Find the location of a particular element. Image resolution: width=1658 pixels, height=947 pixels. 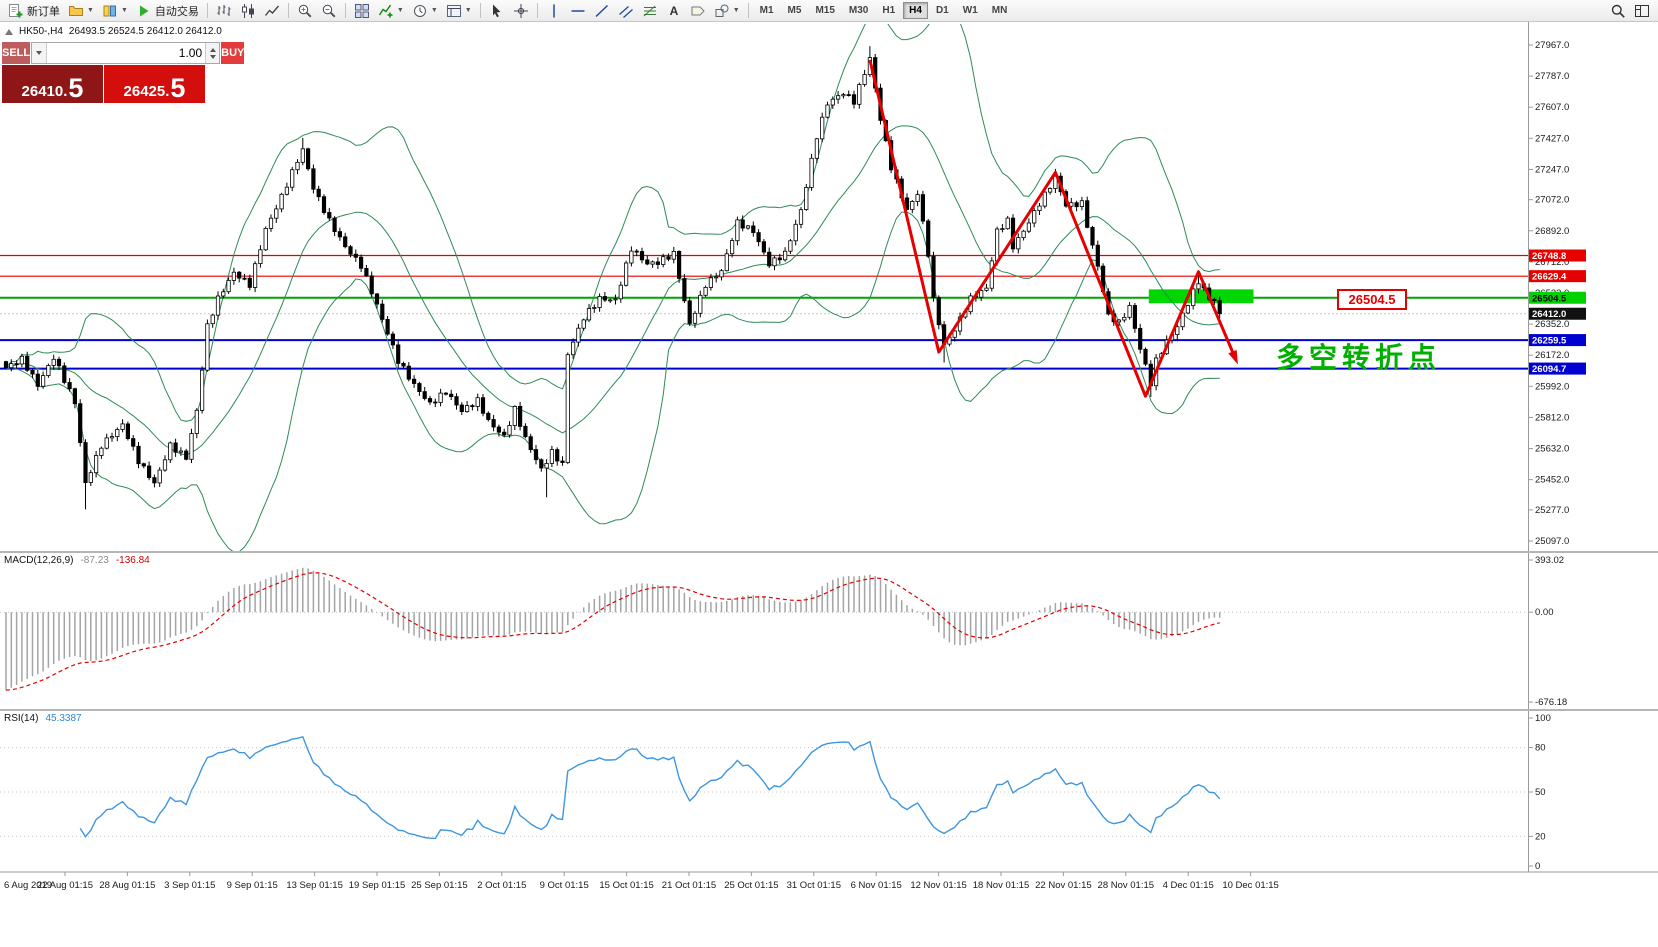

candlestick-chart-button is located at coordinates (248, 11).